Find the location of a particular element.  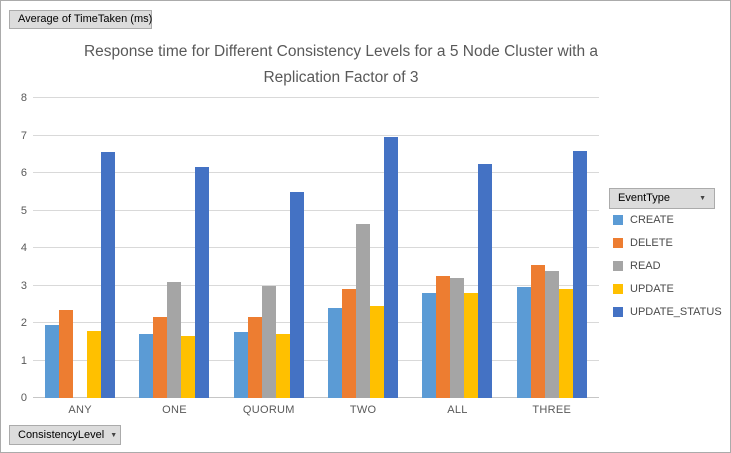

bar-read-three is located at coordinates (551, 334).